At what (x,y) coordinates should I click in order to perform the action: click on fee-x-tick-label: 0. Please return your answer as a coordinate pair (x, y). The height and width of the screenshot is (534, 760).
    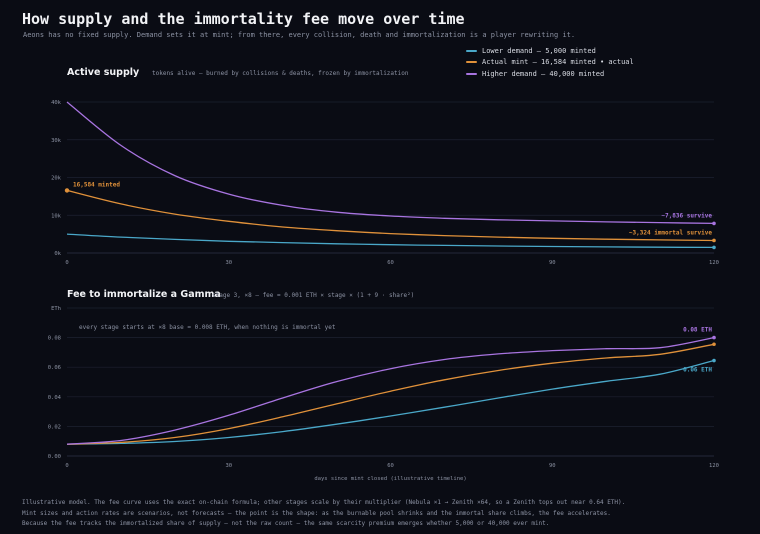
    Looking at the image, I should click on (66, 466).